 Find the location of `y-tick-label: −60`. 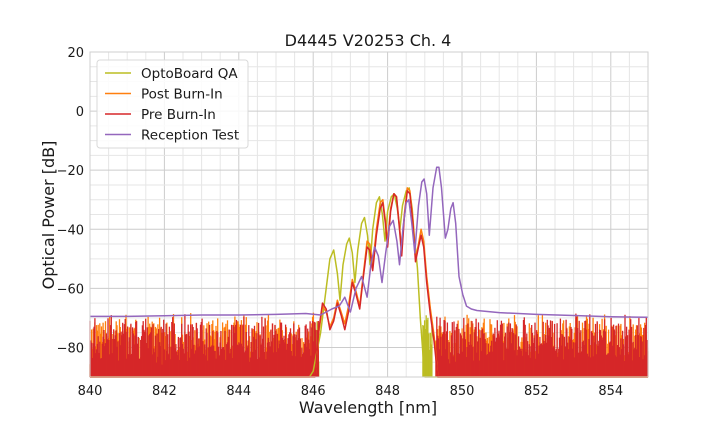

y-tick-label: −60 is located at coordinates (70, 289).